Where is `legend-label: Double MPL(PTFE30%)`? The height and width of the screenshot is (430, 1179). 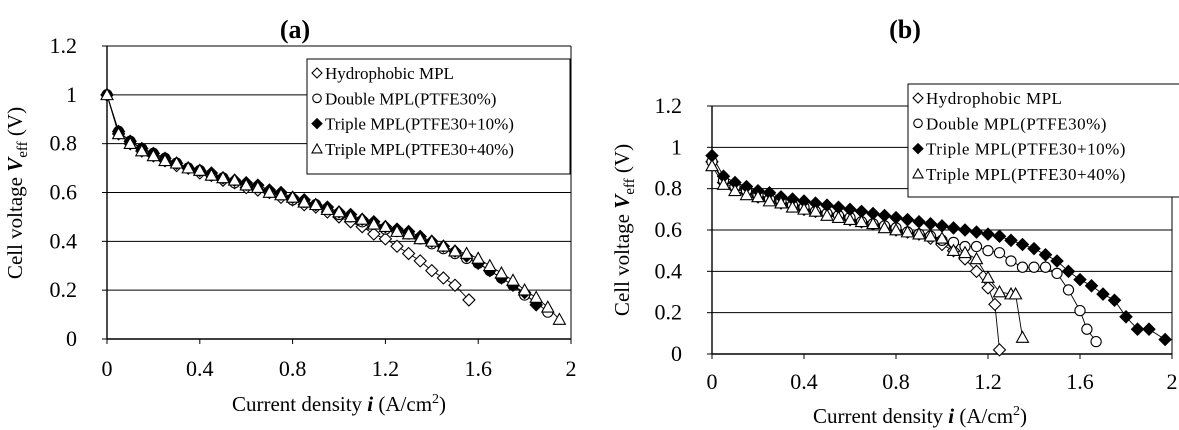
legend-label: Double MPL(PTFE30%) is located at coordinates (1016, 123).